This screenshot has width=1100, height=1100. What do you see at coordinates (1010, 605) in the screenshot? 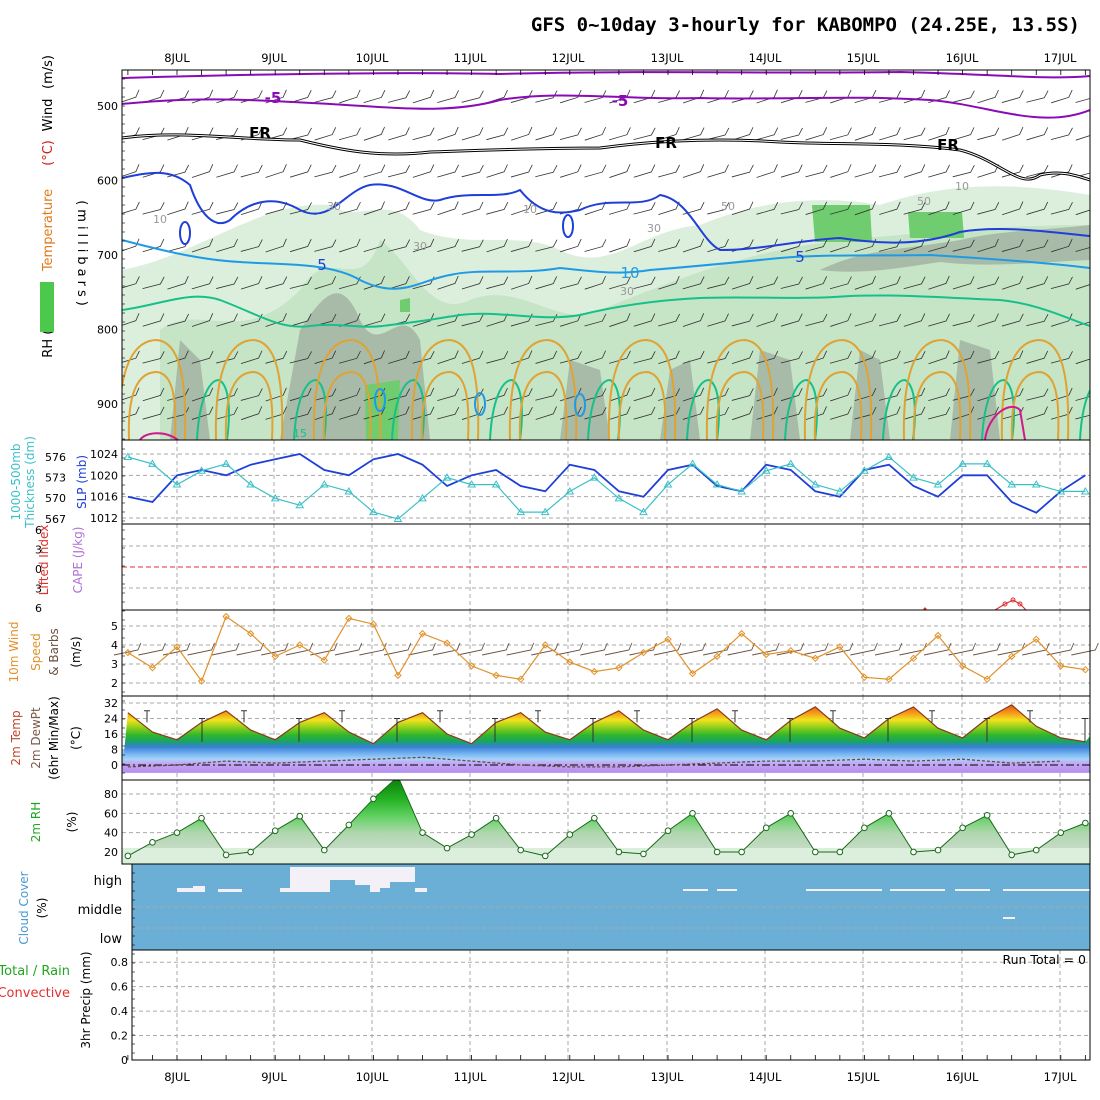
I see `li-line` at bounding box center [1010, 605].